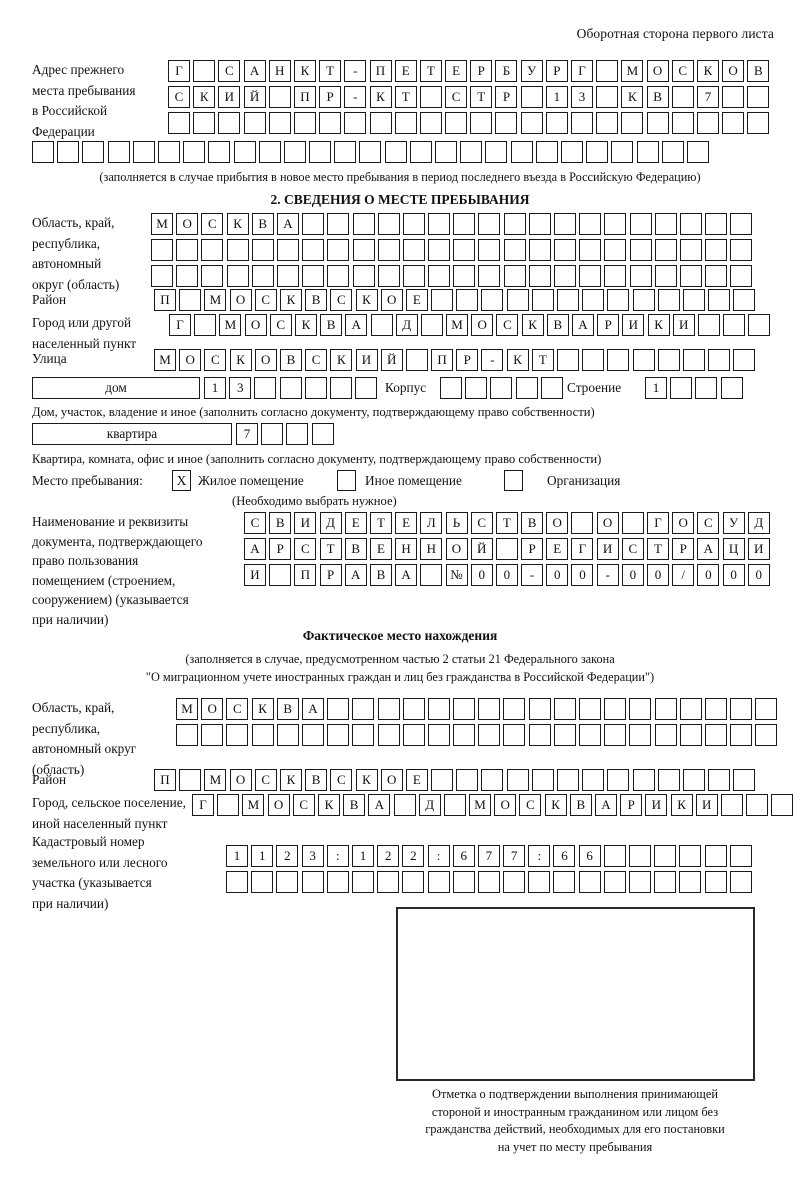 This screenshot has height=1180, width=800. What do you see at coordinates (456, 575) in the screenshot?
I see `char-cell: №` at bounding box center [456, 575].